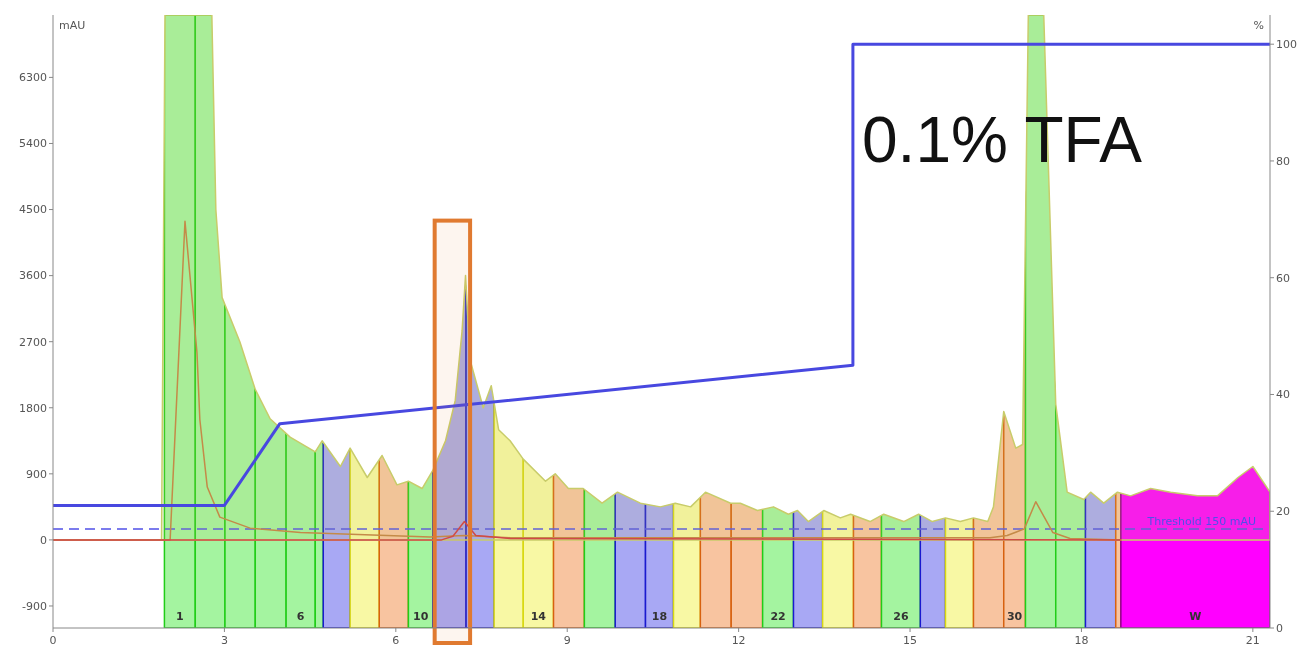  Describe the element at coordinates (1258, 25) in the screenshot. I see `y2-axis-title: %` at that location.